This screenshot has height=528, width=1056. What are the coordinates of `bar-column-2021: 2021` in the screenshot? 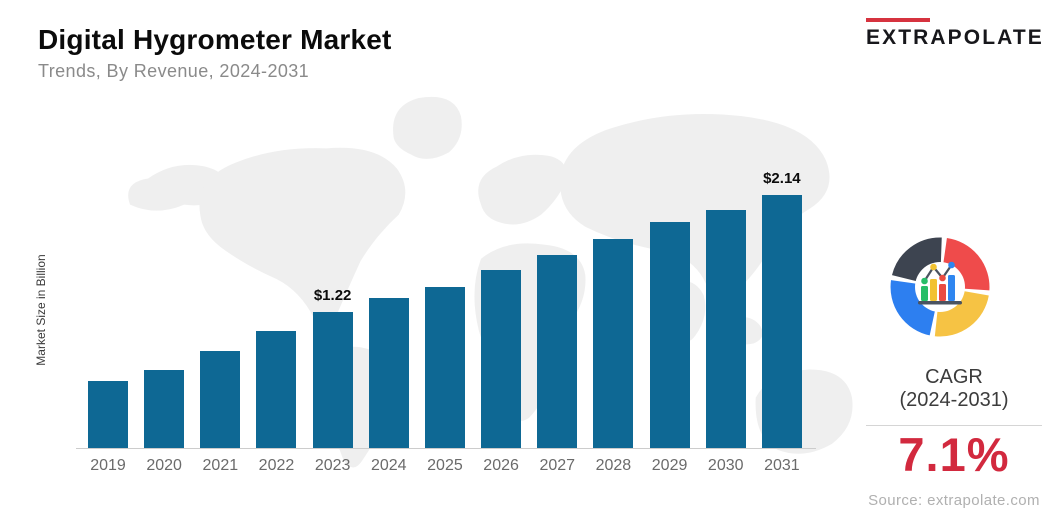 It's located at (220, 312).